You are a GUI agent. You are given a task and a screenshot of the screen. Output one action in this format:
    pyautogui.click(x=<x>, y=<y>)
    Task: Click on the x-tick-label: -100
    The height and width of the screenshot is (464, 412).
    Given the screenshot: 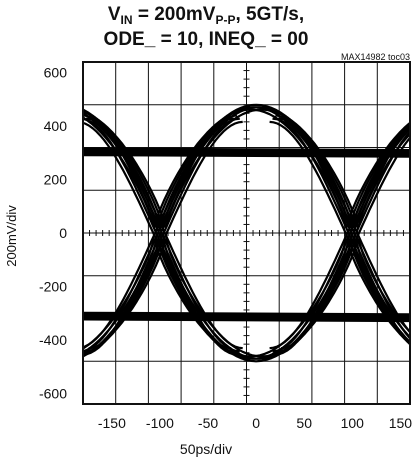 What is the action you would take?
    pyautogui.click(x=160, y=423)
    